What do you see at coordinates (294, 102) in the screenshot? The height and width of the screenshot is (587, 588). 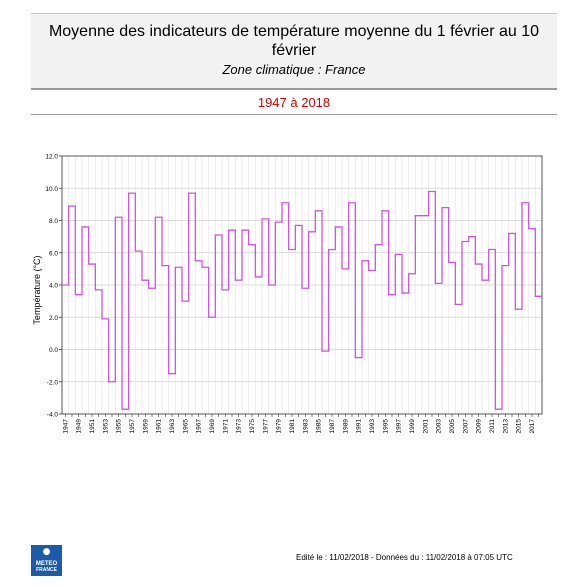 I see `period-label: 1947 à 2018` at bounding box center [294, 102].